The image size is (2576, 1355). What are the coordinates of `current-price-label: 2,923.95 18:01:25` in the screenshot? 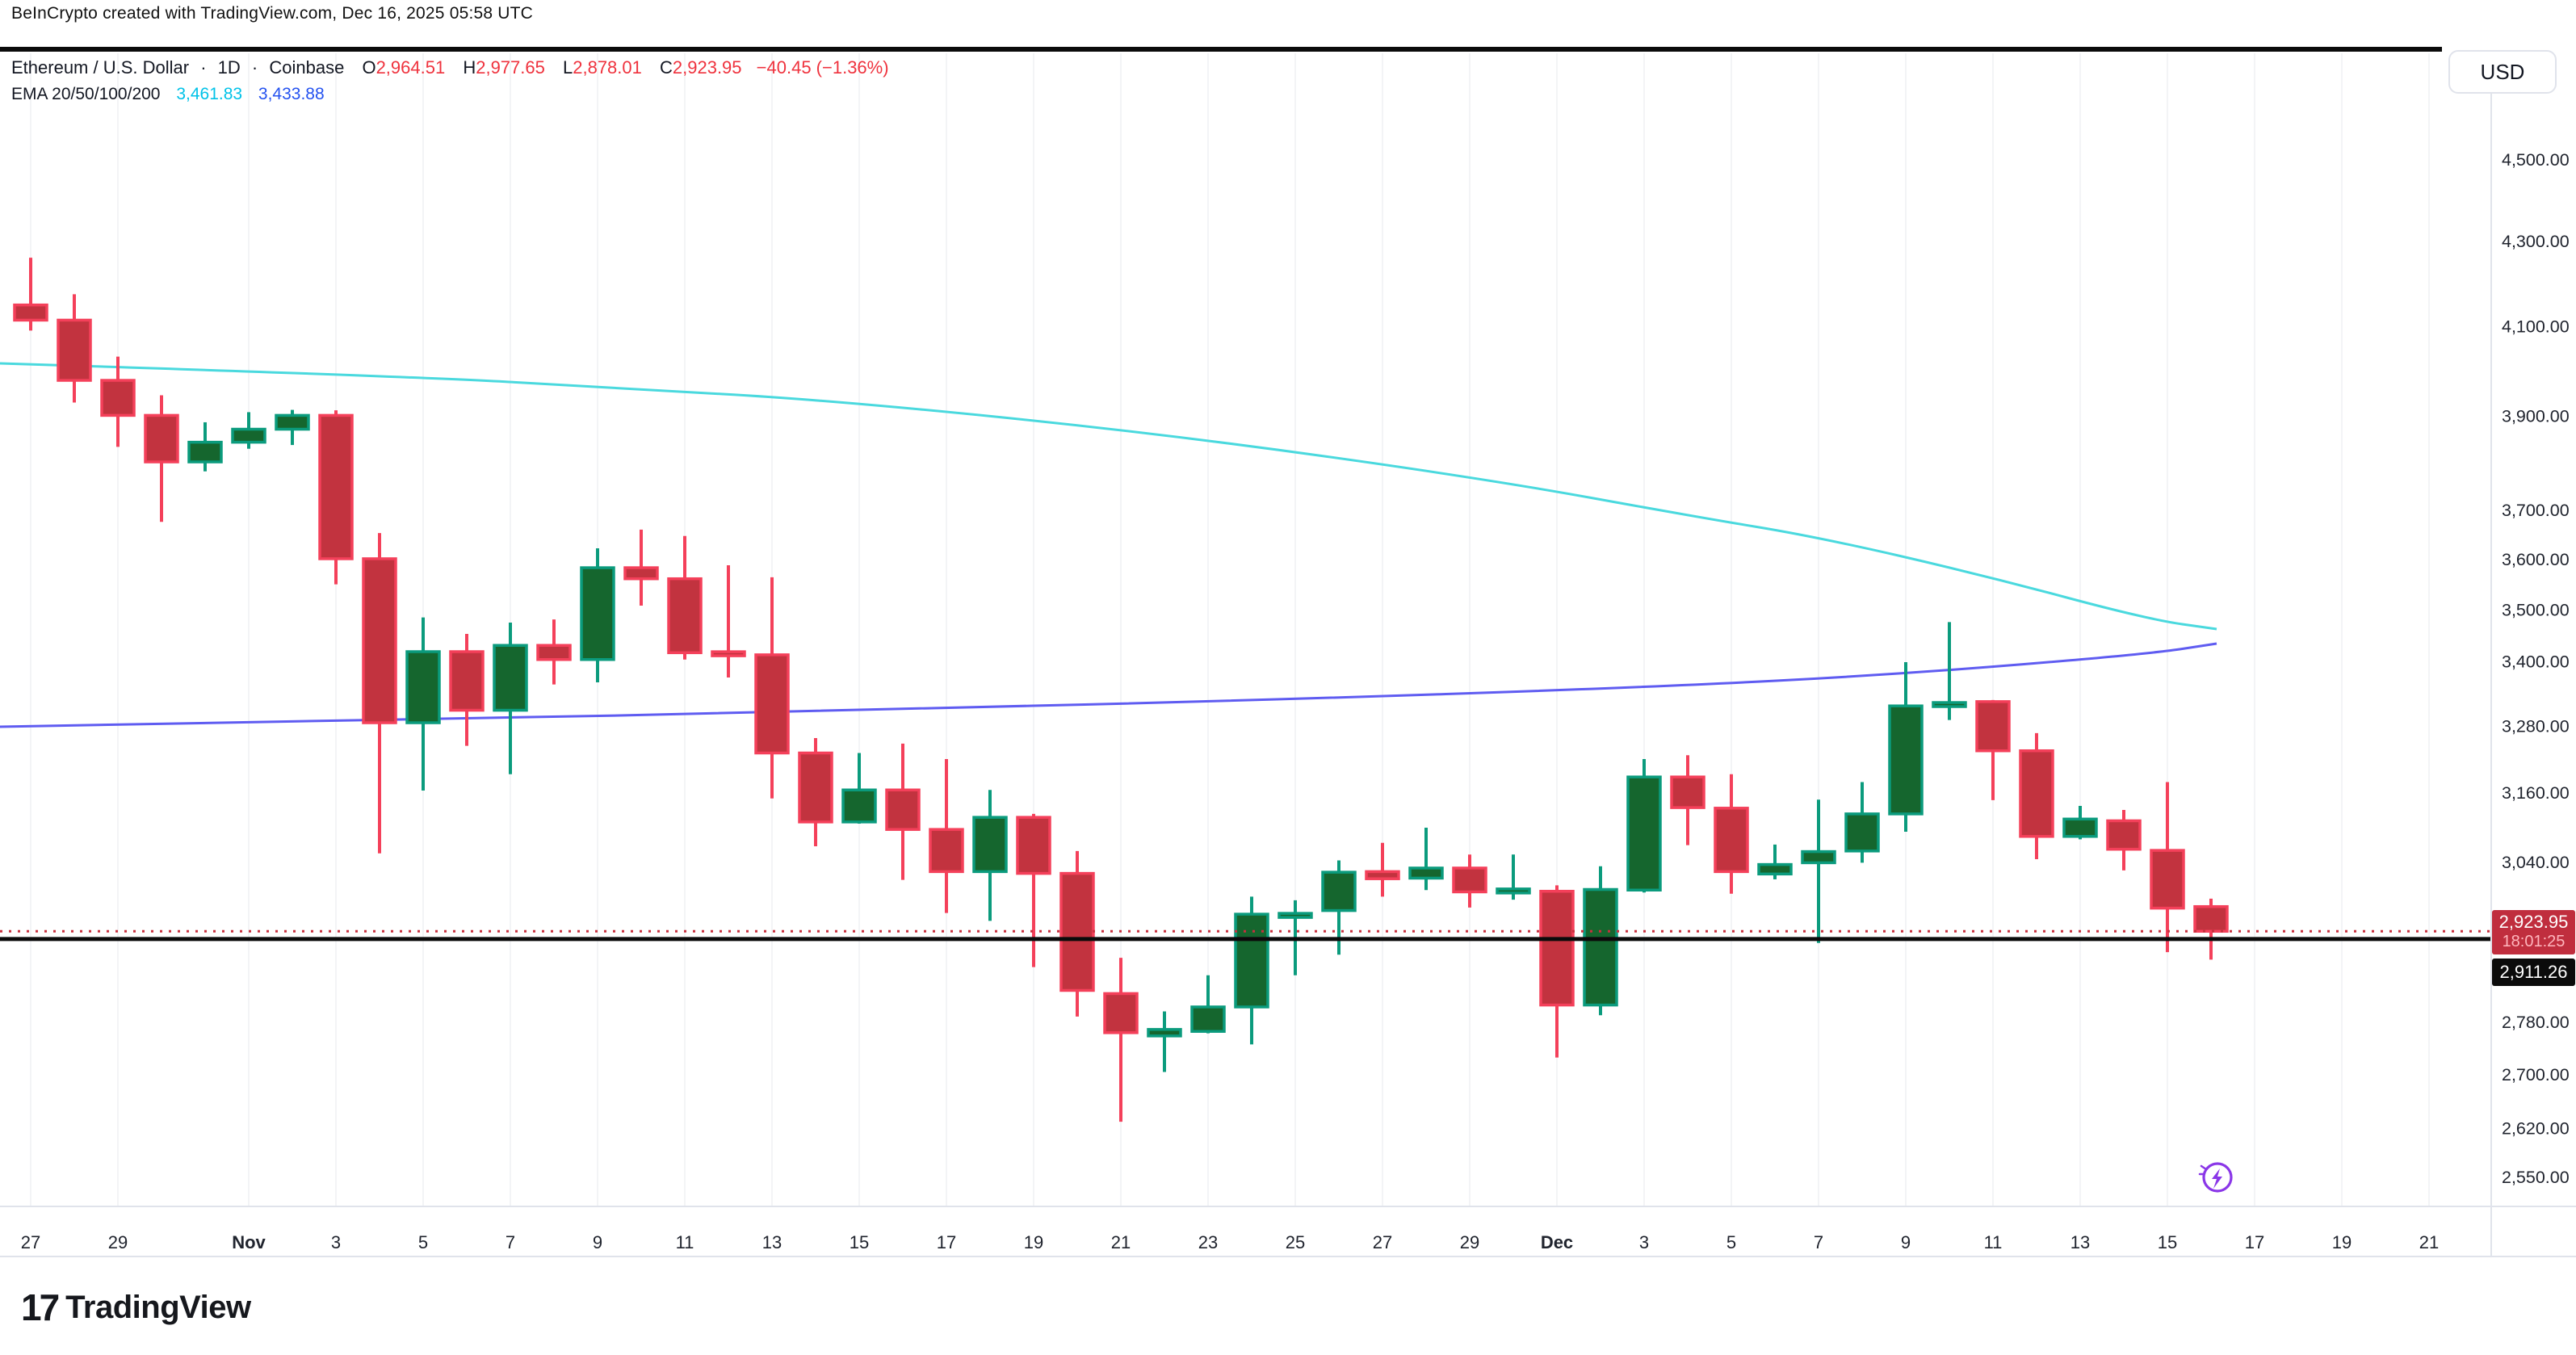 It's located at (2534, 932).